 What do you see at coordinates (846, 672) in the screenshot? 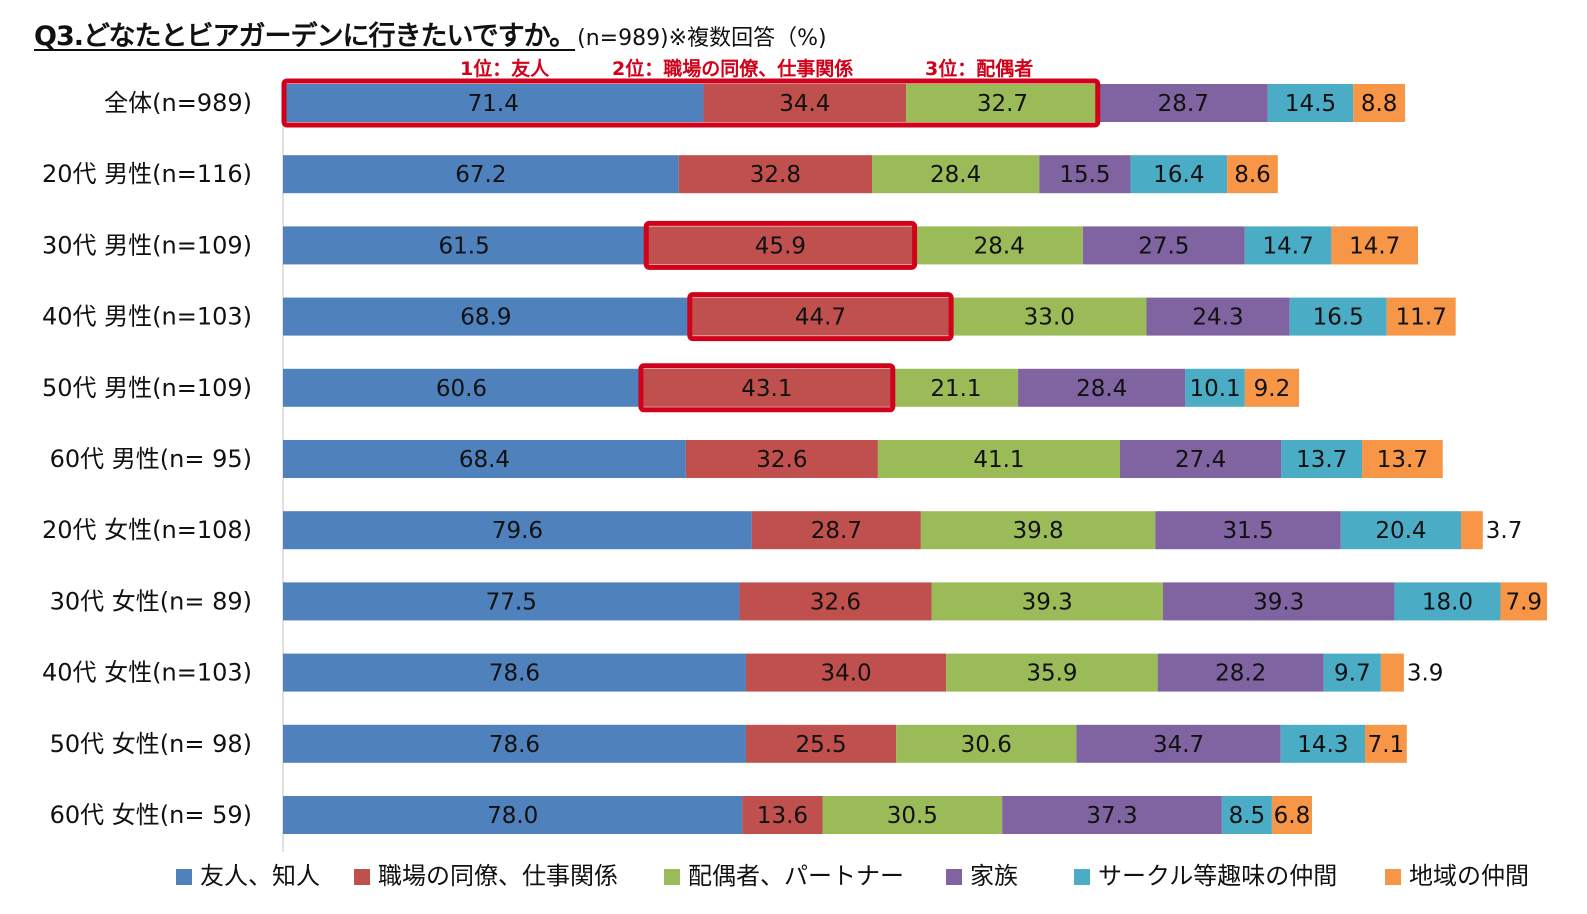
I see `bar-segment-group: 34.0` at bounding box center [846, 672].